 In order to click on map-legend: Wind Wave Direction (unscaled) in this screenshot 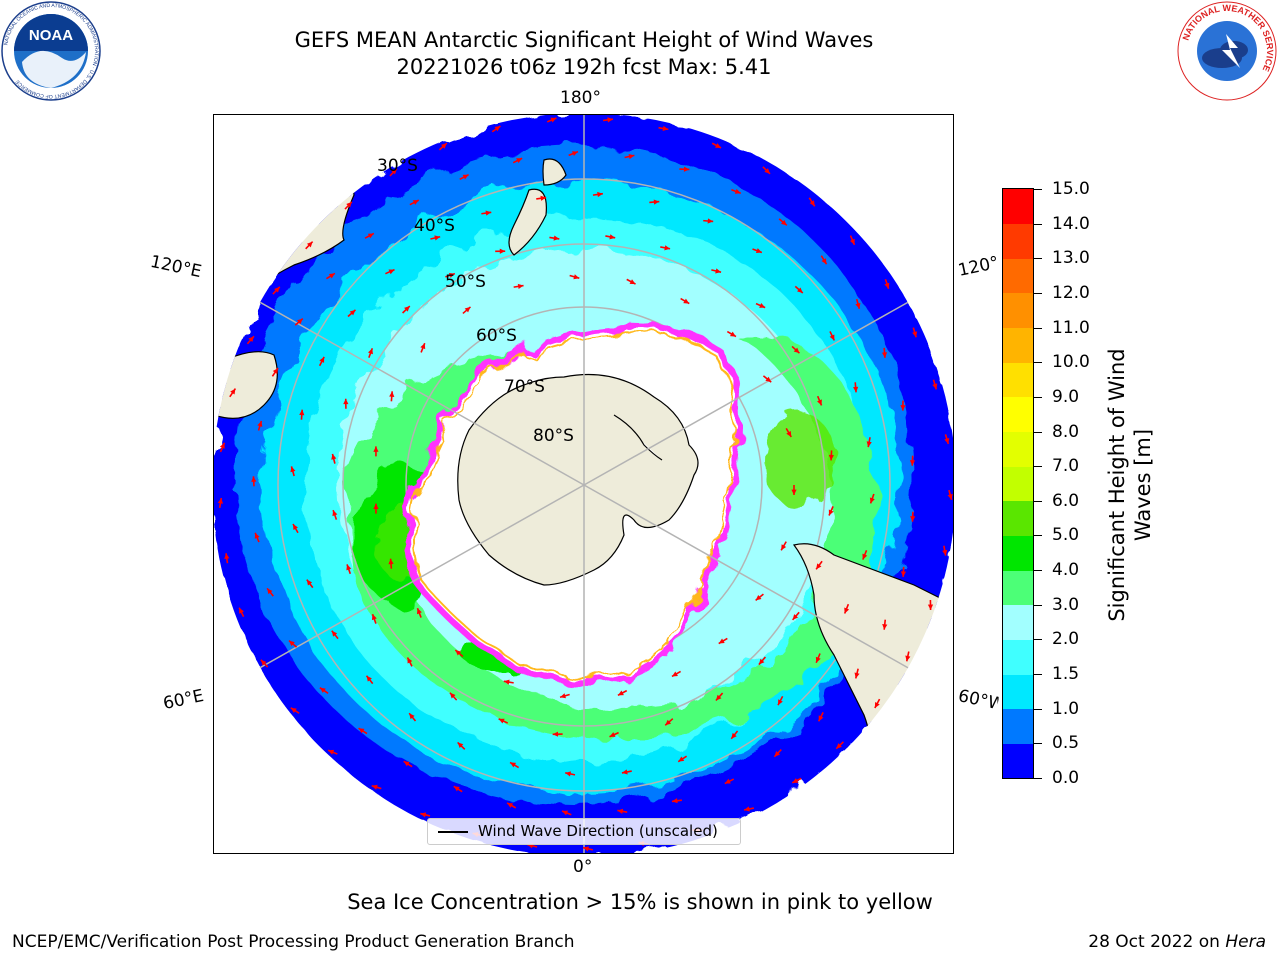, I will do `click(584, 831)`.